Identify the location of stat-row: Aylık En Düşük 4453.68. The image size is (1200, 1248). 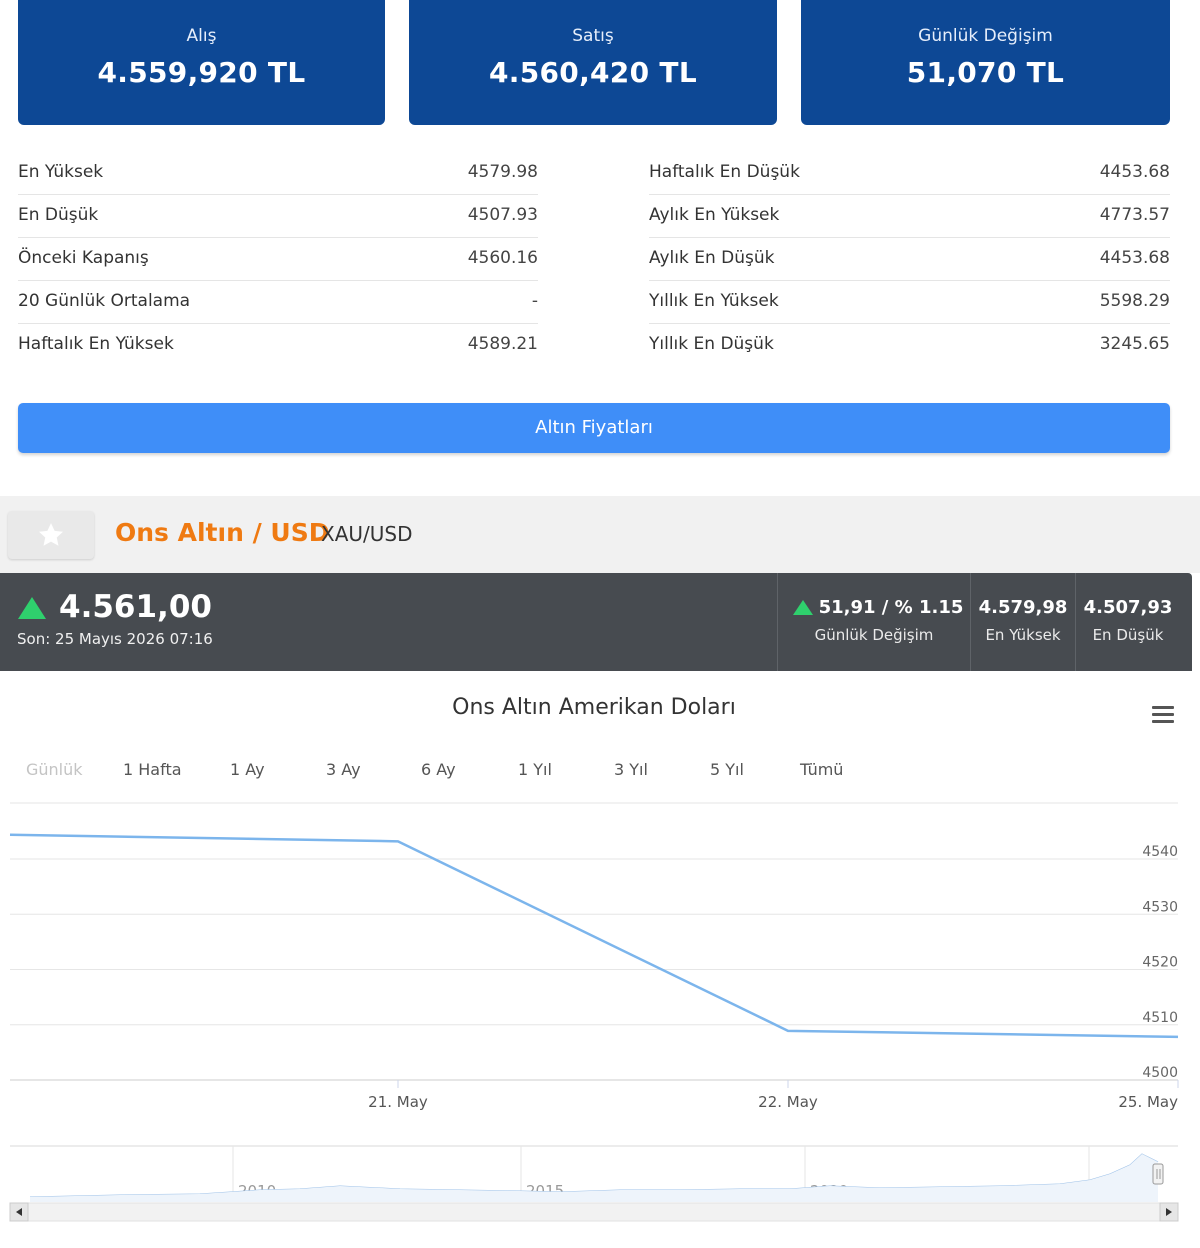
(909, 259).